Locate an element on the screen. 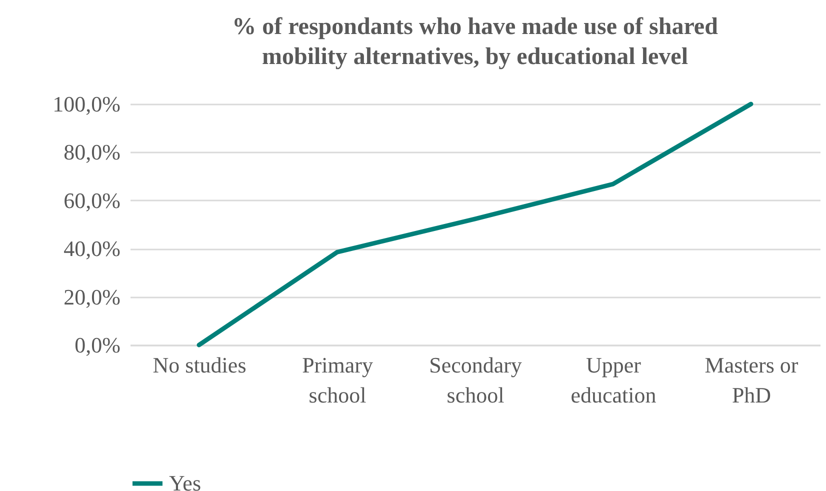 The height and width of the screenshot is (491, 826). y-tick-label: 60,0% is located at coordinates (92, 200).